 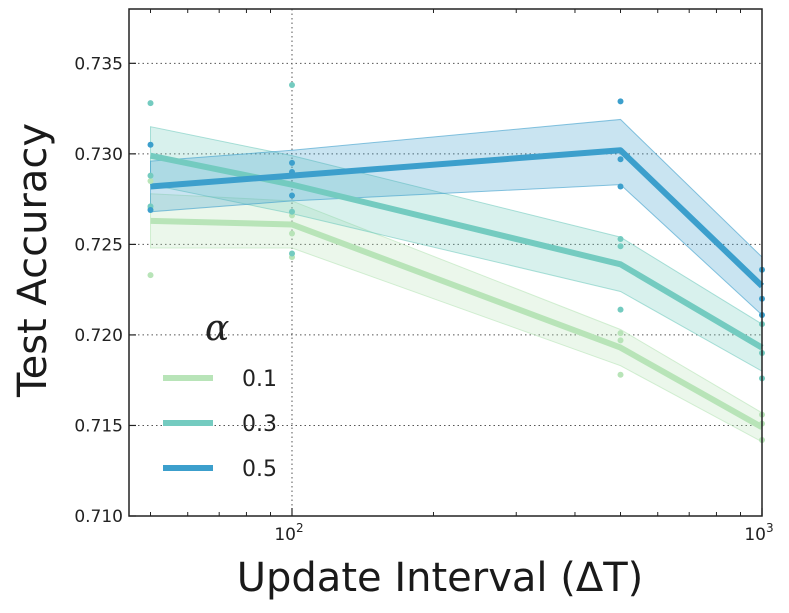 I want to click on x-tick-label: 10³, so click(x=758, y=533).